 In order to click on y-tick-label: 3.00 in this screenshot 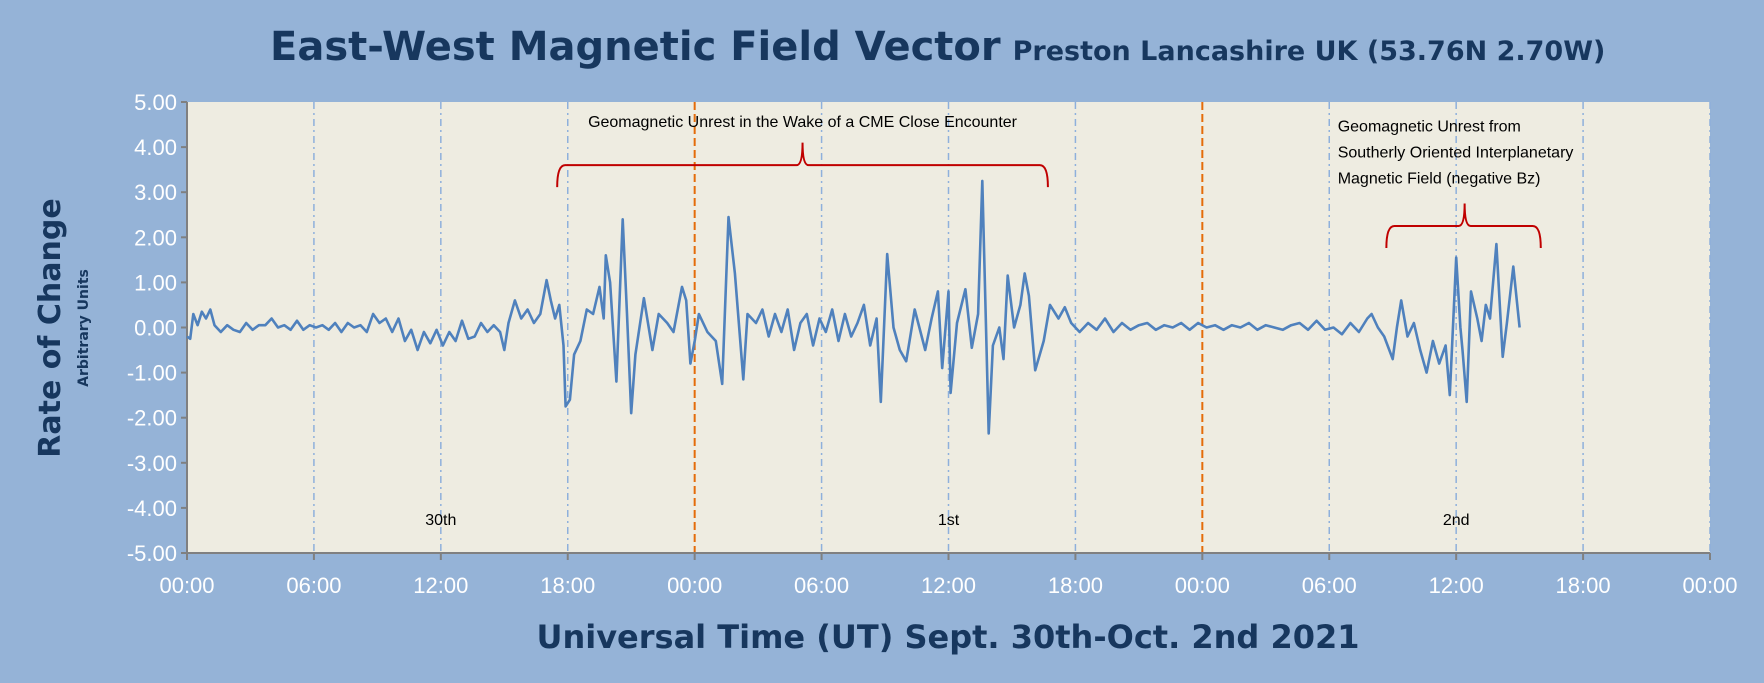, I will do `click(155, 192)`.